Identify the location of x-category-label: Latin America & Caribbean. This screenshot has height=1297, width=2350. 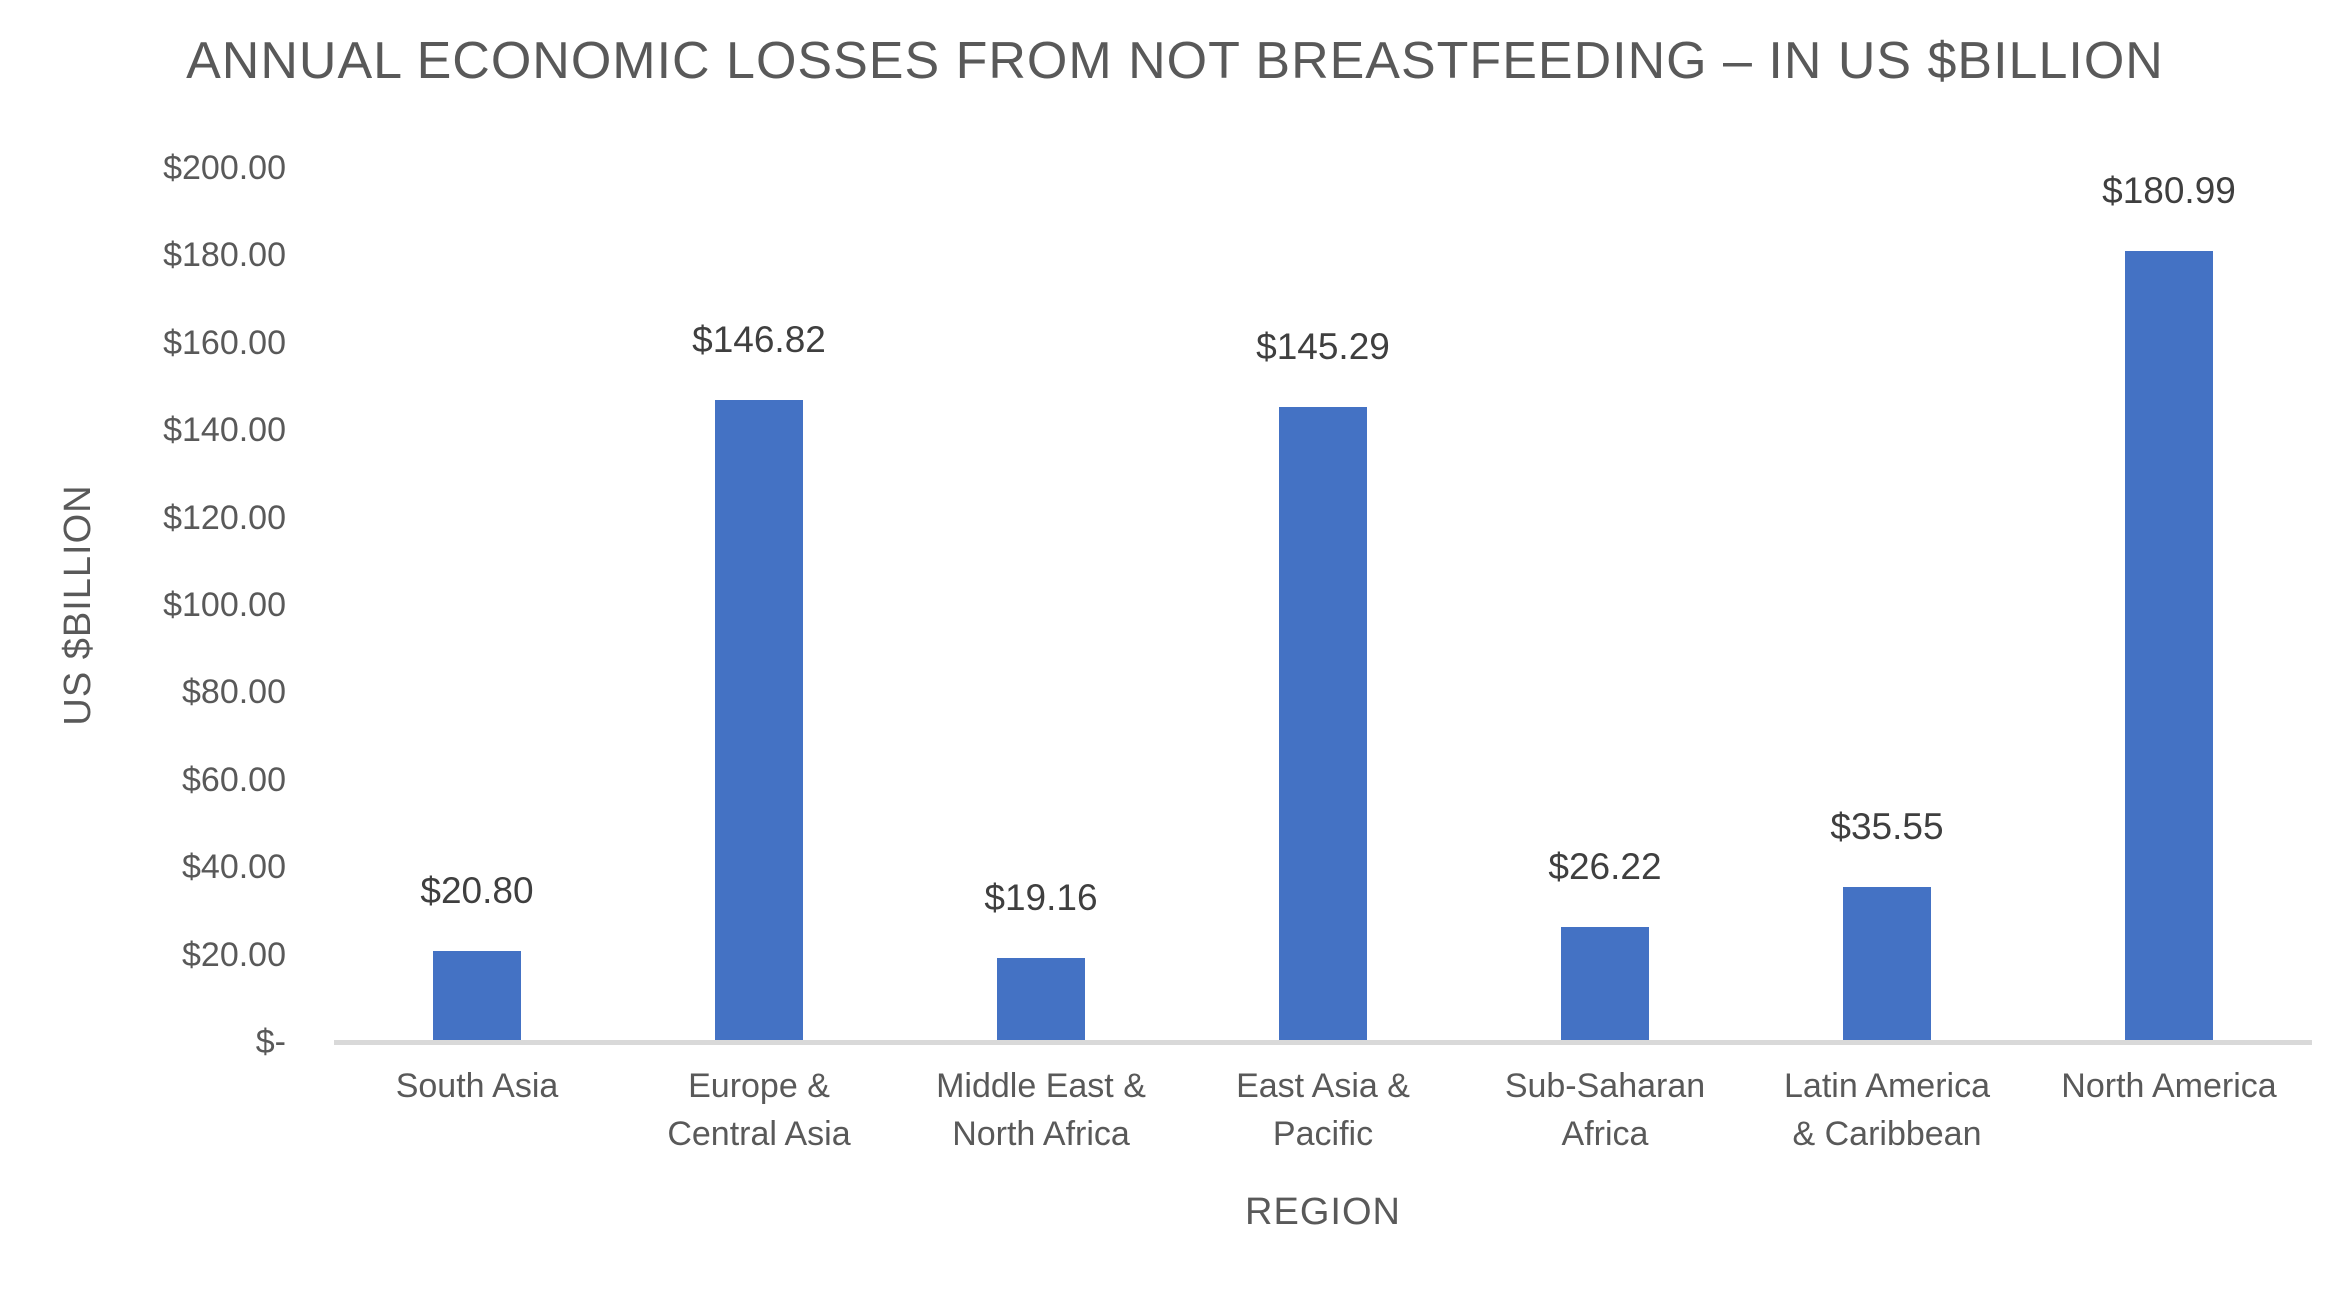
(1887, 1110).